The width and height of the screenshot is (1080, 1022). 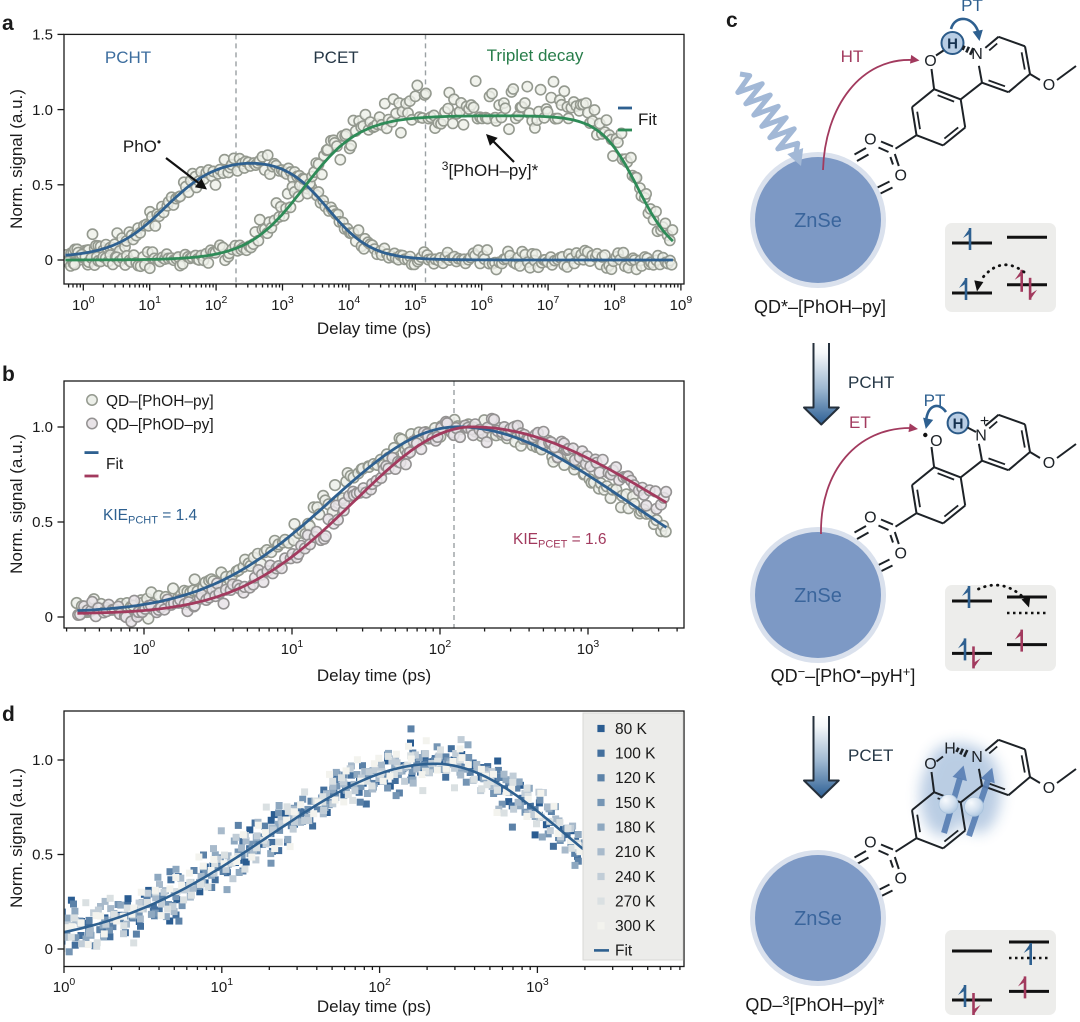 I want to click on svg-text: 270 K, so click(x=635, y=901).